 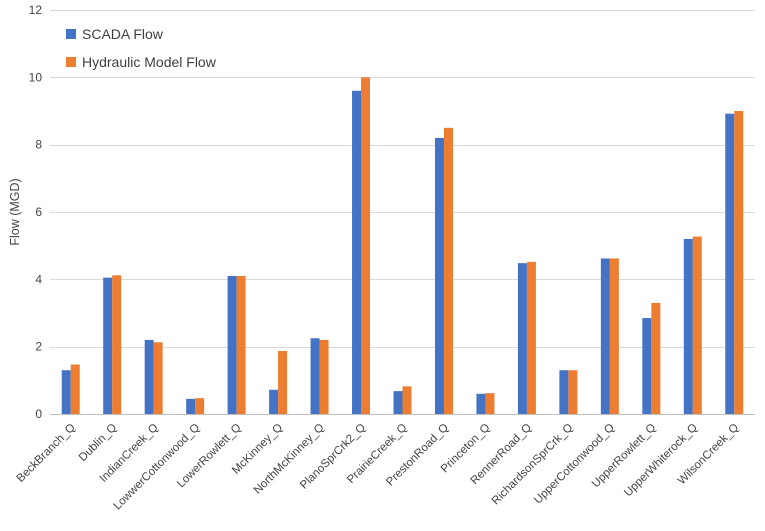 What do you see at coordinates (574, 464) in the screenshot?
I see `x-tick-label-uppercottonwood-q: UpperCottonwood_Q` at bounding box center [574, 464].